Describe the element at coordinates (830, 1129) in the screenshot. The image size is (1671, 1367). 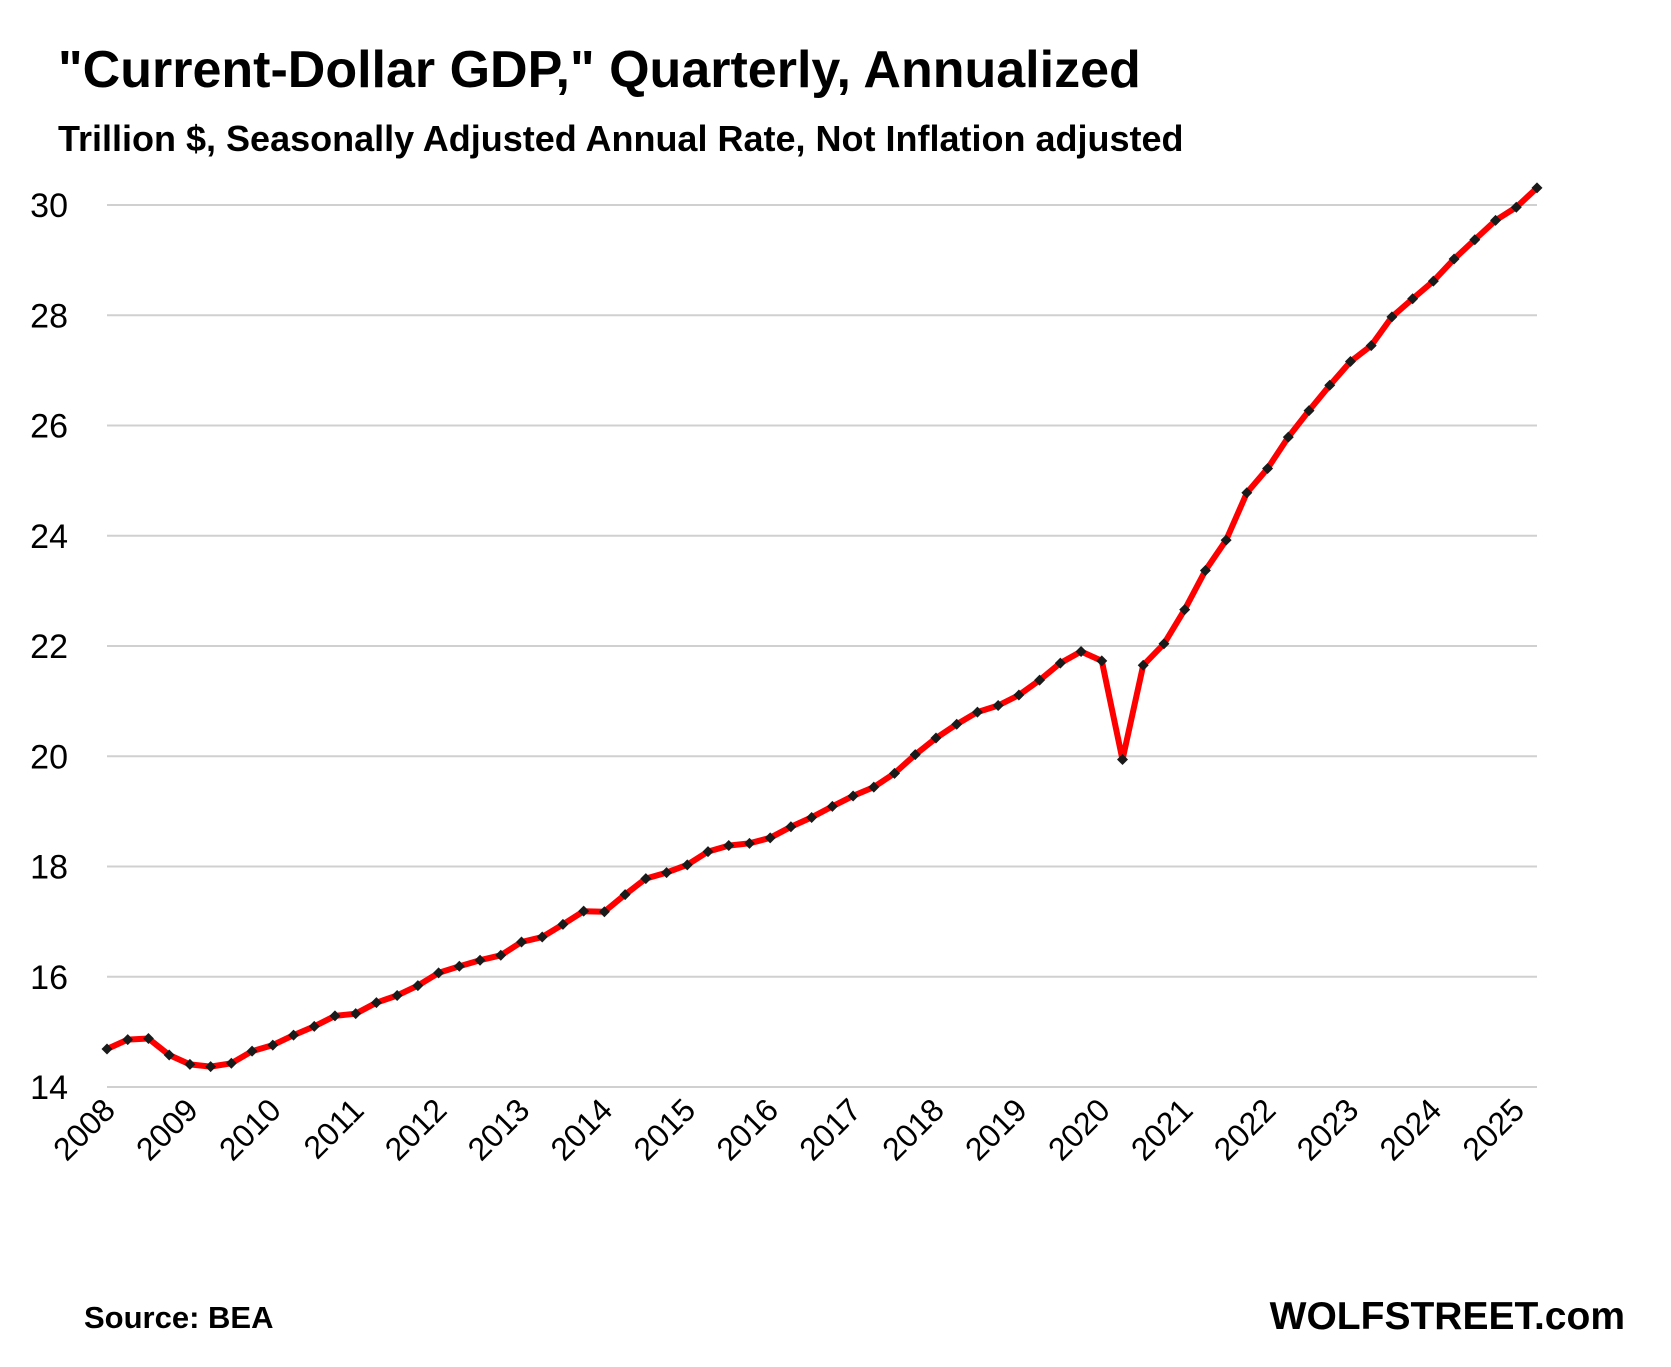
I see `x-tick-label: 2017` at that location.